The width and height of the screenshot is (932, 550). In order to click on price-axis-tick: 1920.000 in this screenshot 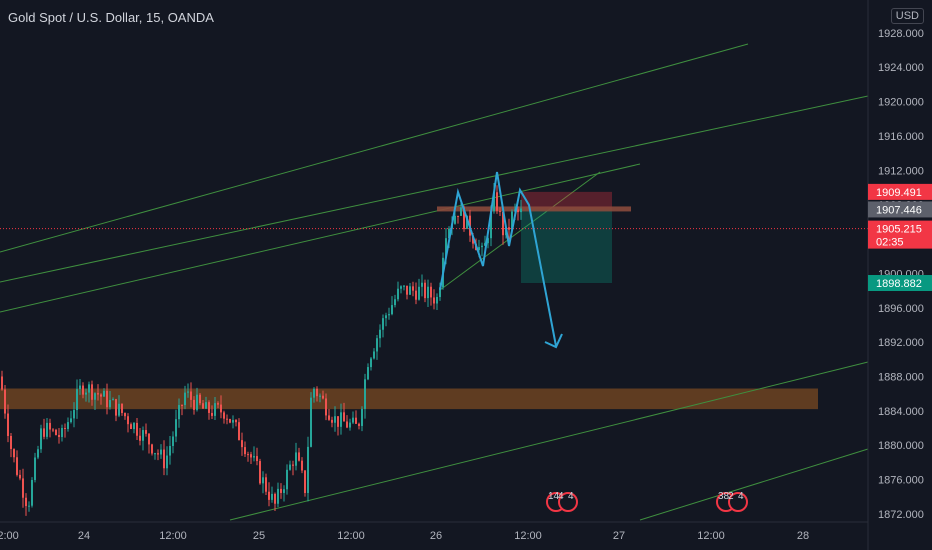, I will do `click(901, 103)`.